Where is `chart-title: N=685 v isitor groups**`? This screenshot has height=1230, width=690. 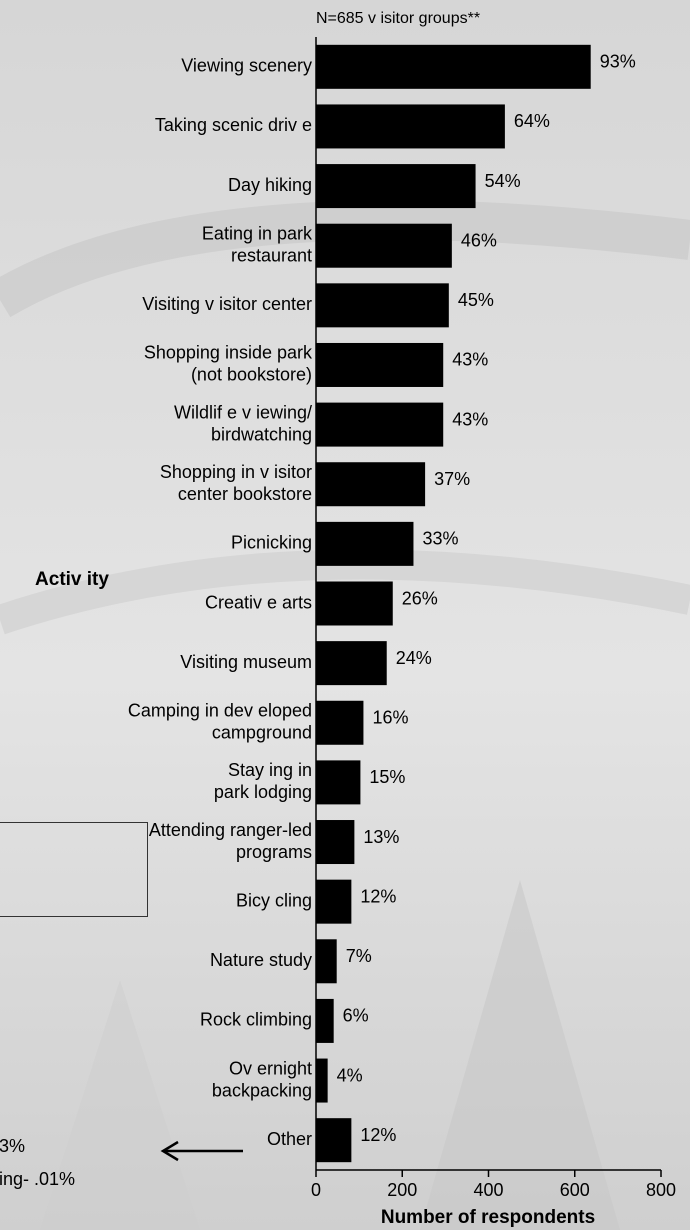 chart-title: N=685 v isitor groups** is located at coordinates (398, 18).